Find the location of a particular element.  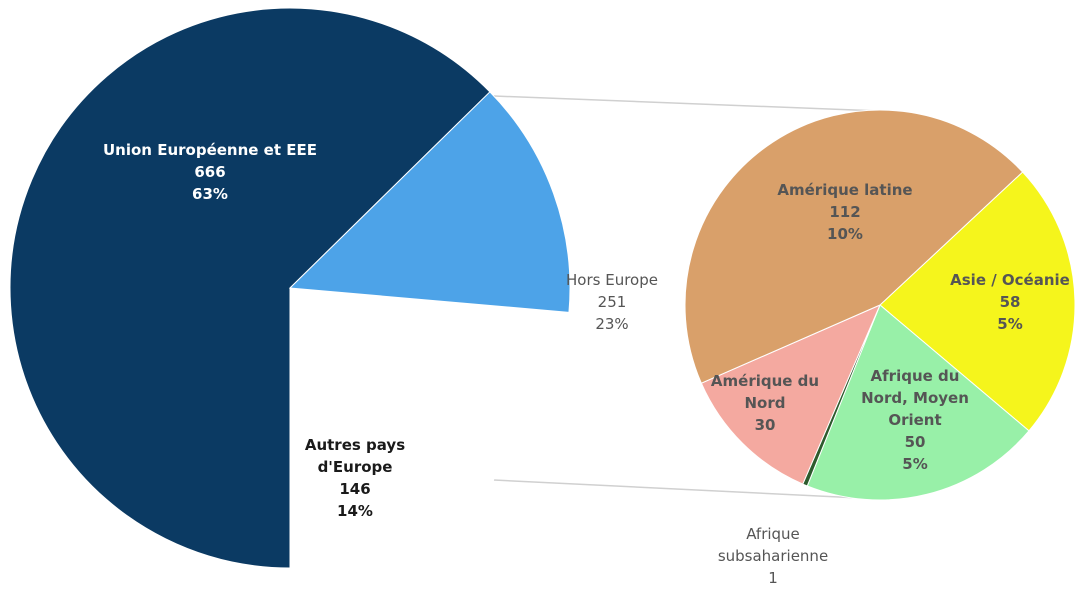

slice-label: Hors Europe 251 23% is located at coordinates (612, 302).